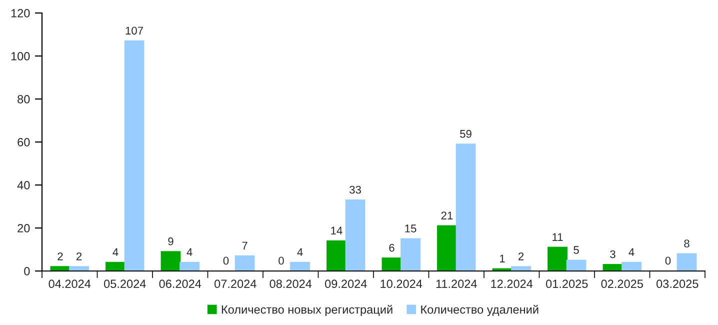 The width and height of the screenshot is (718, 325). What do you see at coordinates (180, 284) in the screenshot?
I see `x-tick-label: 06.2024` at bounding box center [180, 284].